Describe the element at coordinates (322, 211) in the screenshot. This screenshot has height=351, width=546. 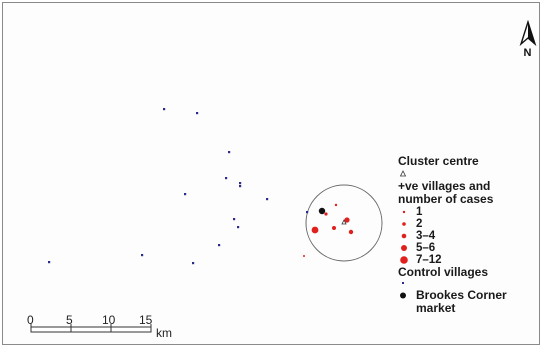
I see `brookes-corner-market-marker` at that location.